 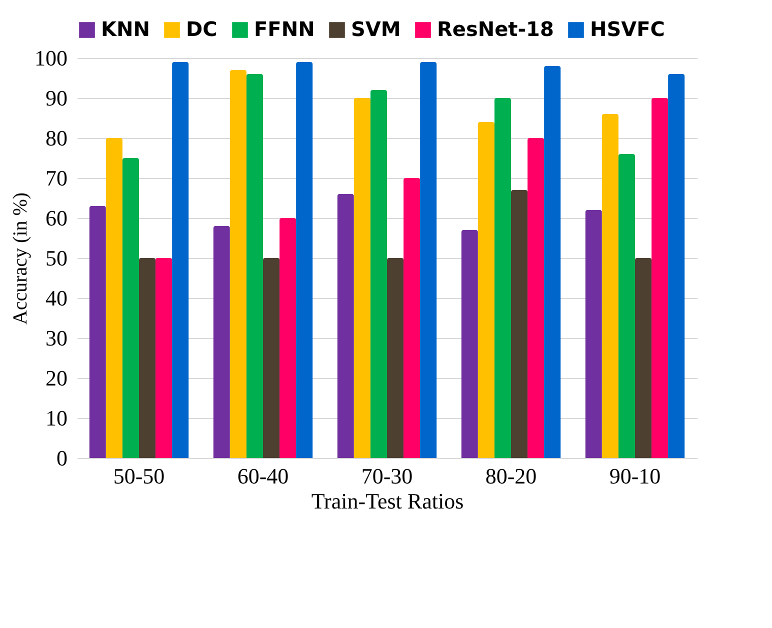 I want to click on y-tick-label: 100, so click(x=51, y=58).